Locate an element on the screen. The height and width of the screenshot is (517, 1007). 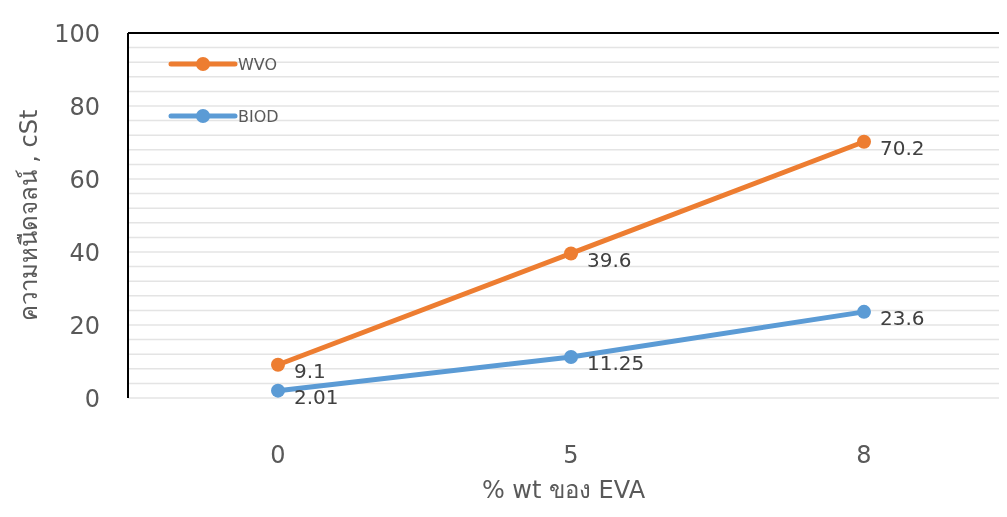
legend-label: WVO is located at coordinates (258, 64).